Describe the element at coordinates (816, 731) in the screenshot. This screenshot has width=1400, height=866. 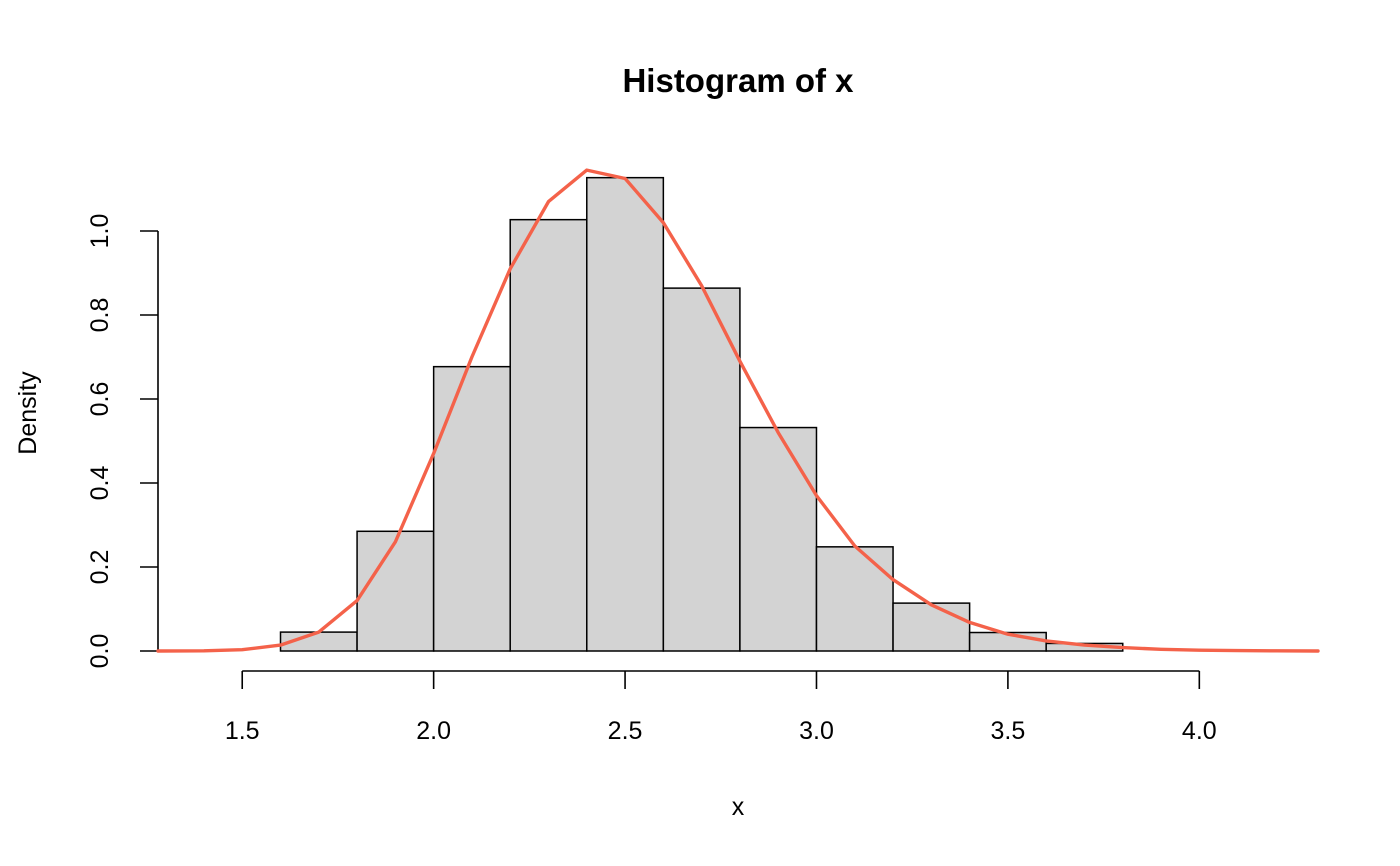
I see `x-tick-label: 3.0` at that location.